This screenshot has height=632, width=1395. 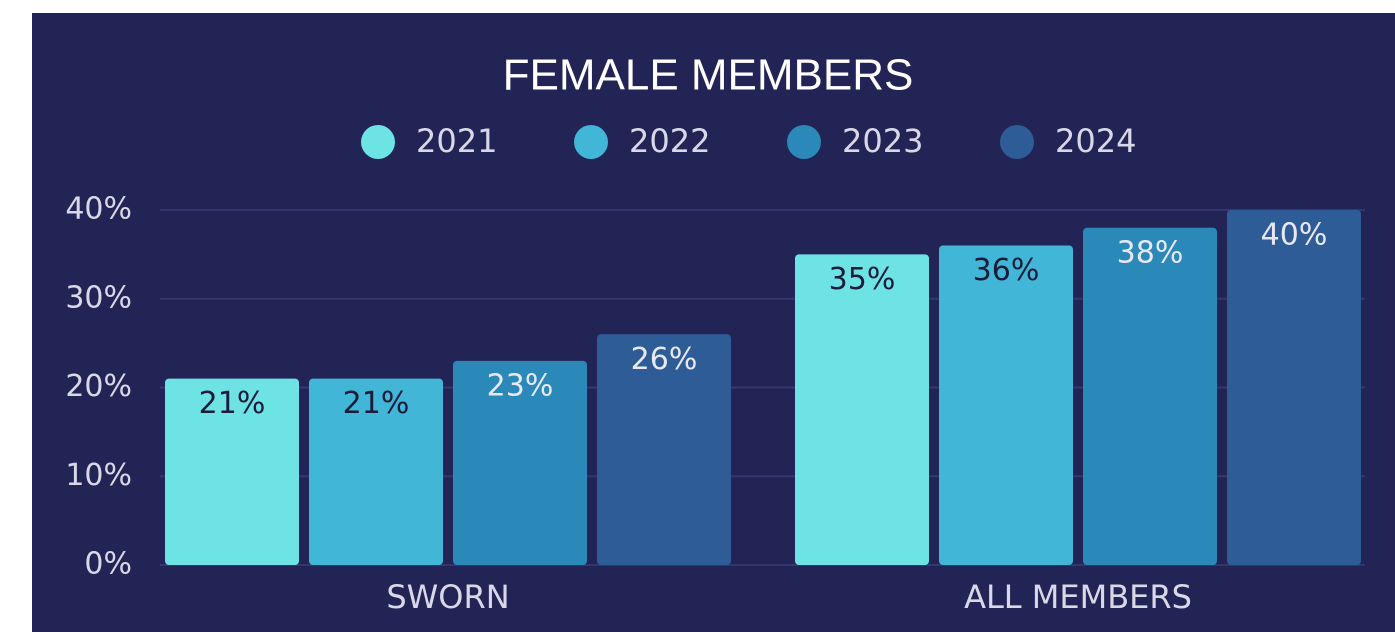 I want to click on legend-label: 2024, so click(x=1095, y=141).